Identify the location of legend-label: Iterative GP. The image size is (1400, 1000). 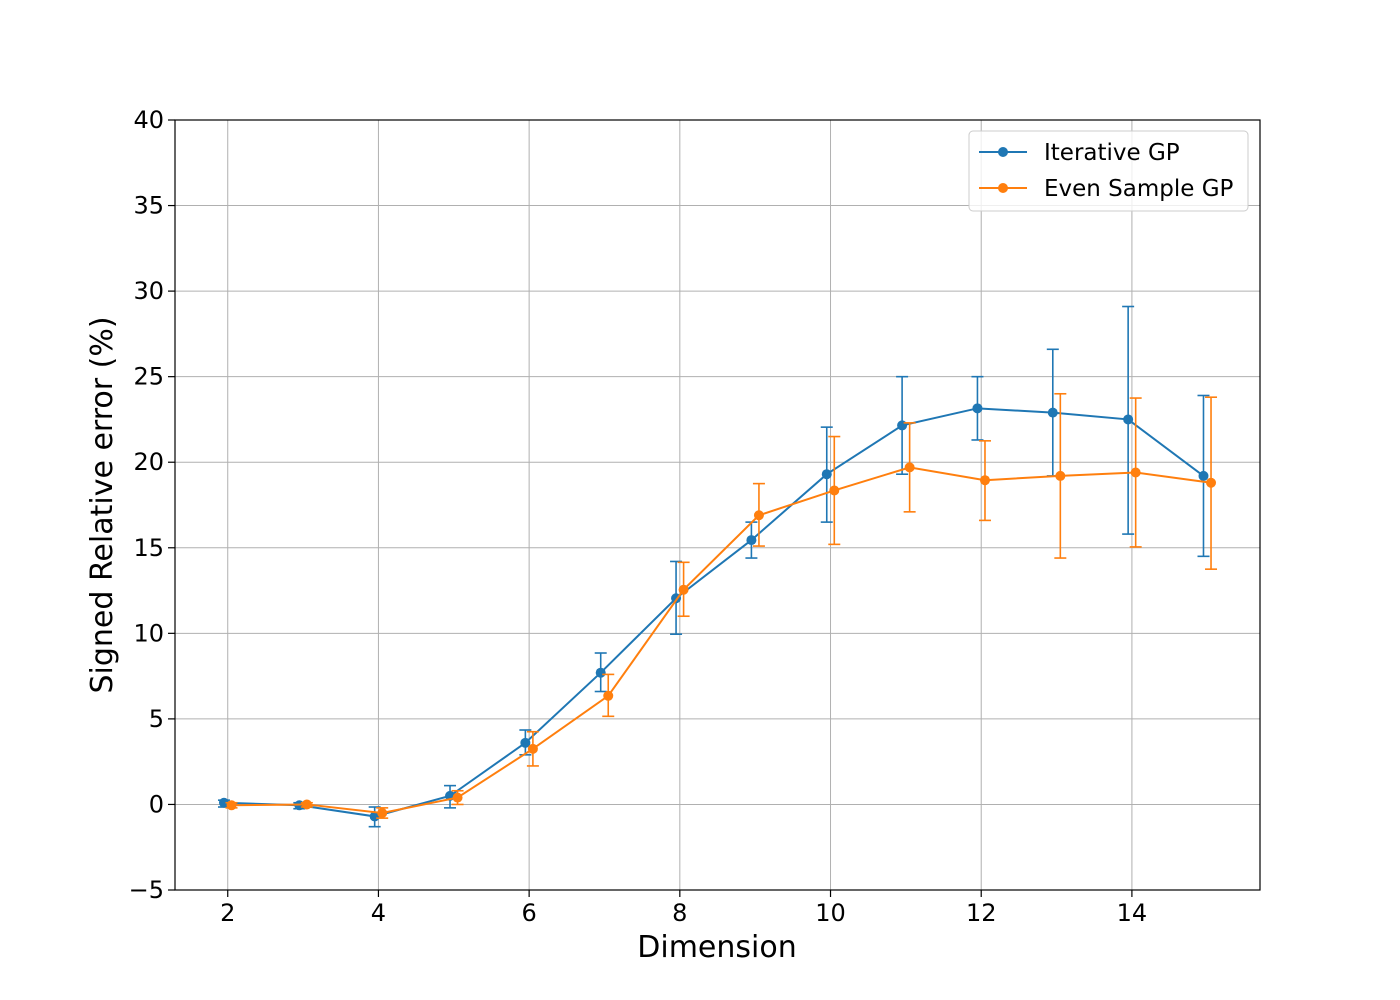
(1112, 153).